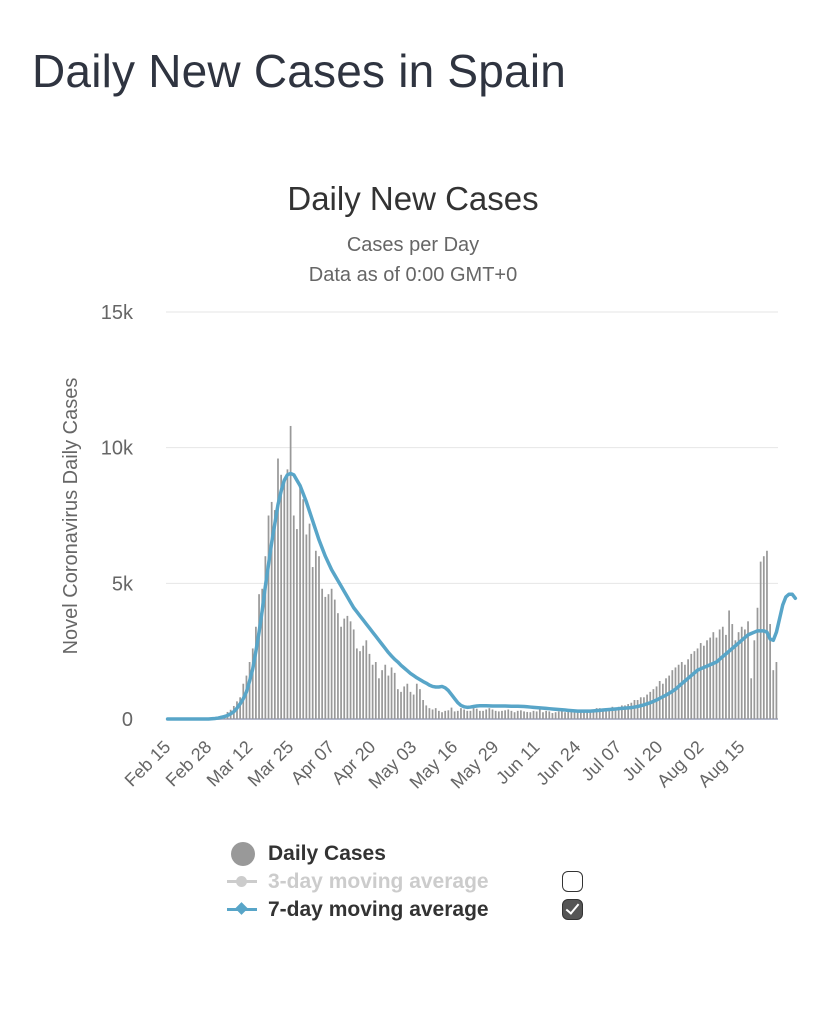 The width and height of the screenshot is (828, 1027). What do you see at coordinates (517, 762) in the screenshot?
I see `x-tick-label: Jun 11` at bounding box center [517, 762].